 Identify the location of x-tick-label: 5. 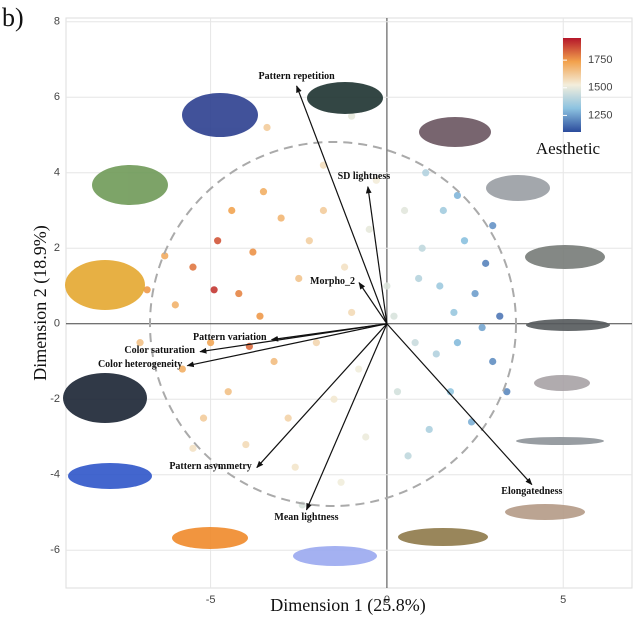
(563, 600).